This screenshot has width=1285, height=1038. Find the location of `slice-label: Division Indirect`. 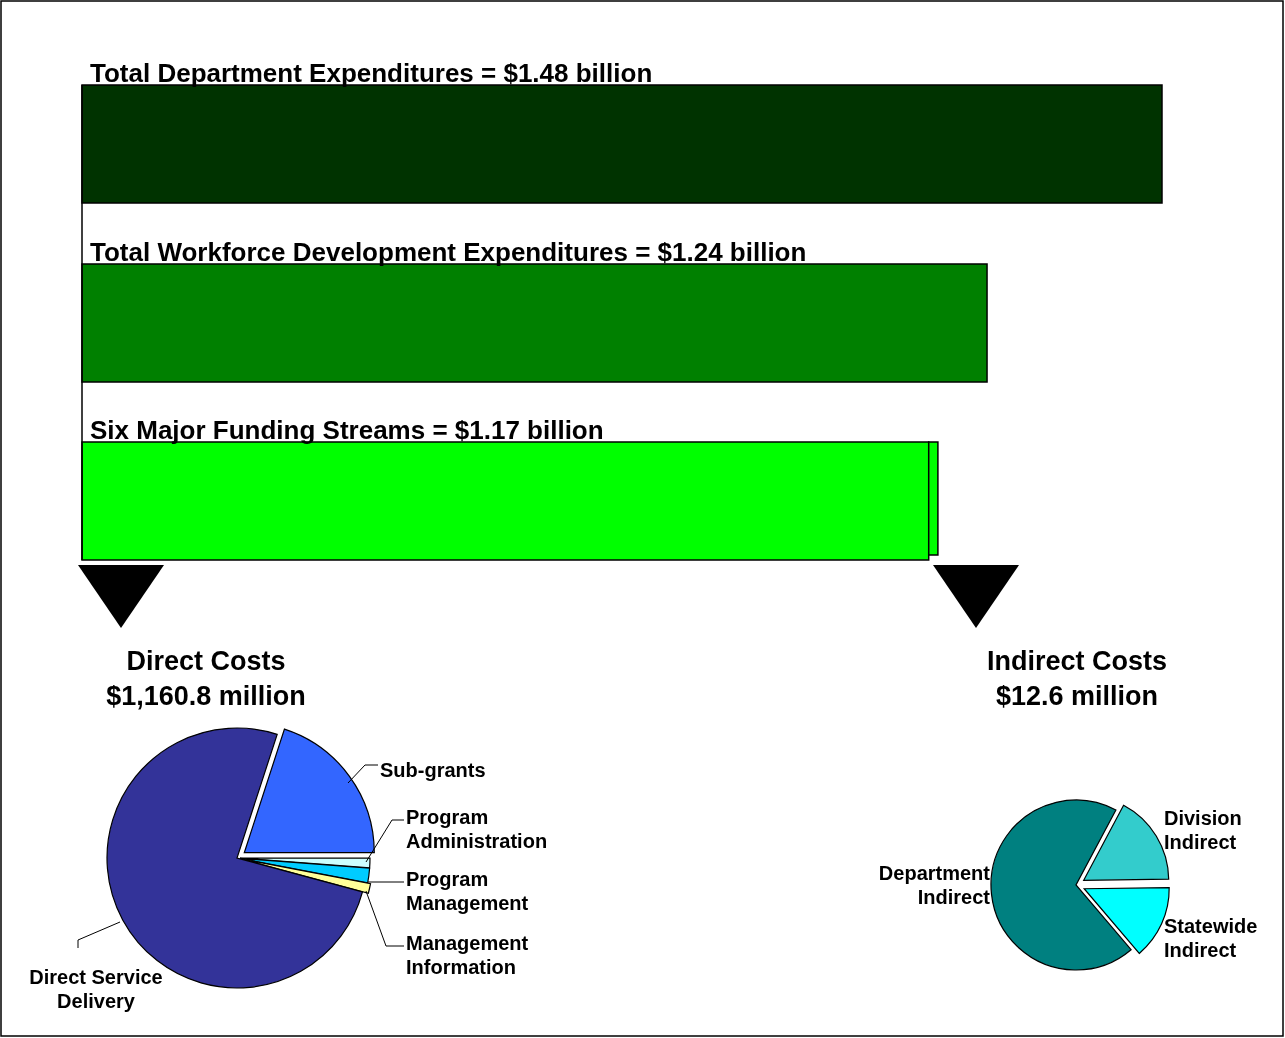

slice-label: Division Indirect is located at coordinates (1203, 830).